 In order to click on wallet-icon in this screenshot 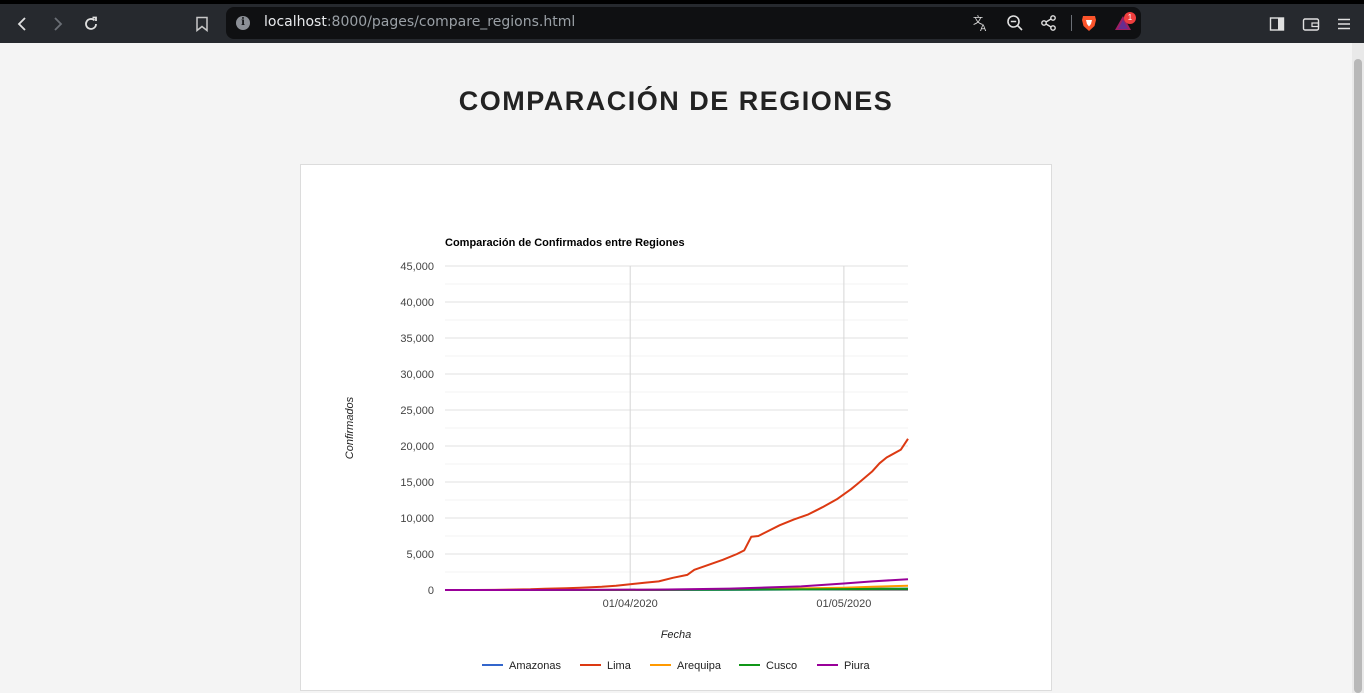, I will do `click(1311, 24)`.